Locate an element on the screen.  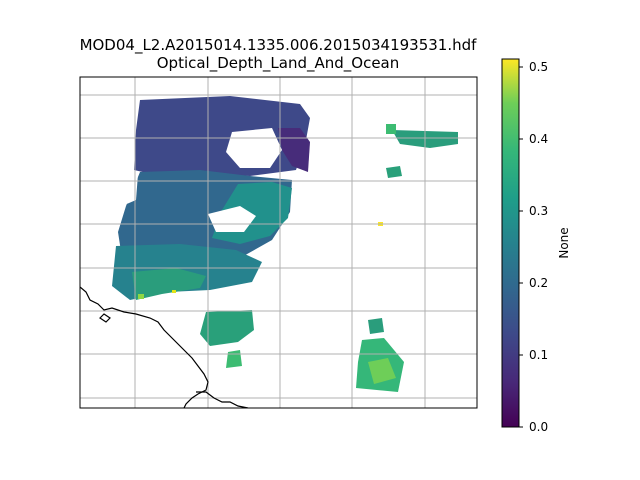
coastline-island is located at coordinates (222, 399).